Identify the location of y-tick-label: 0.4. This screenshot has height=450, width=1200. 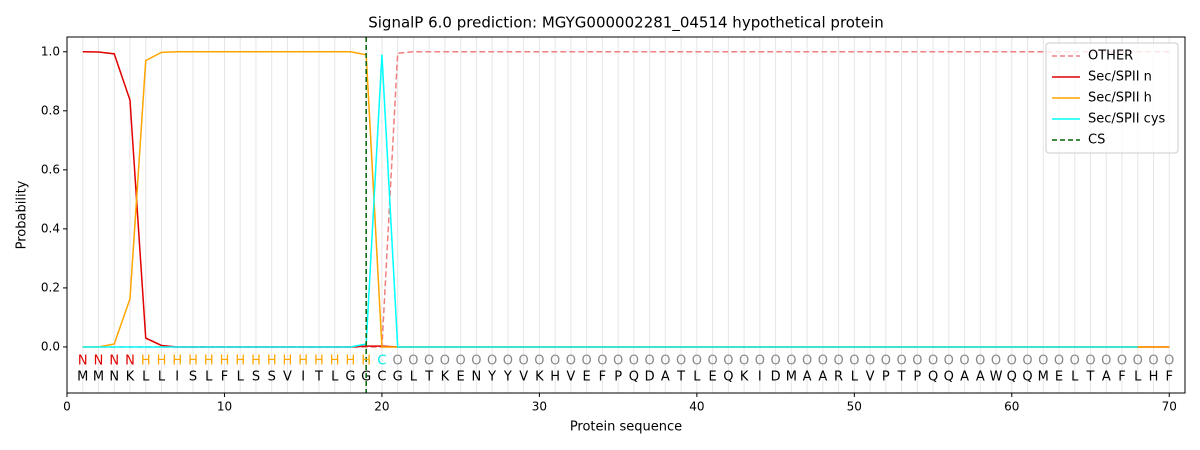
(50, 228).